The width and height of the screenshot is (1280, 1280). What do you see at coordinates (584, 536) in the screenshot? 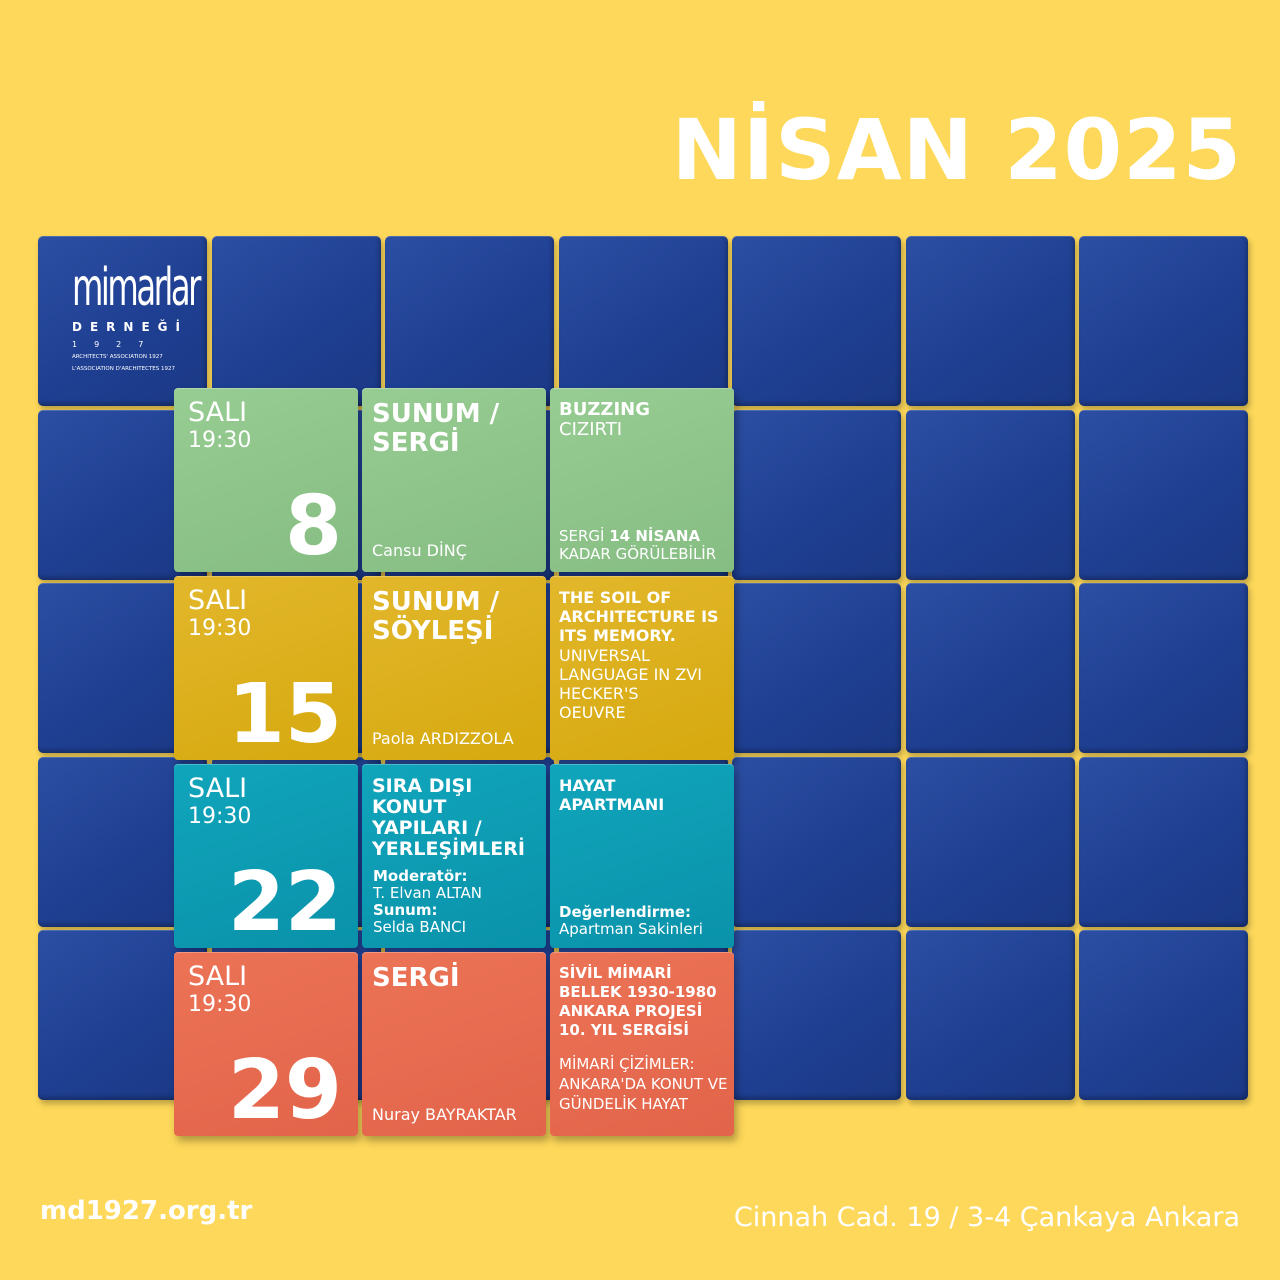
I see `event-note-pre: SERGİ` at bounding box center [584, 536].